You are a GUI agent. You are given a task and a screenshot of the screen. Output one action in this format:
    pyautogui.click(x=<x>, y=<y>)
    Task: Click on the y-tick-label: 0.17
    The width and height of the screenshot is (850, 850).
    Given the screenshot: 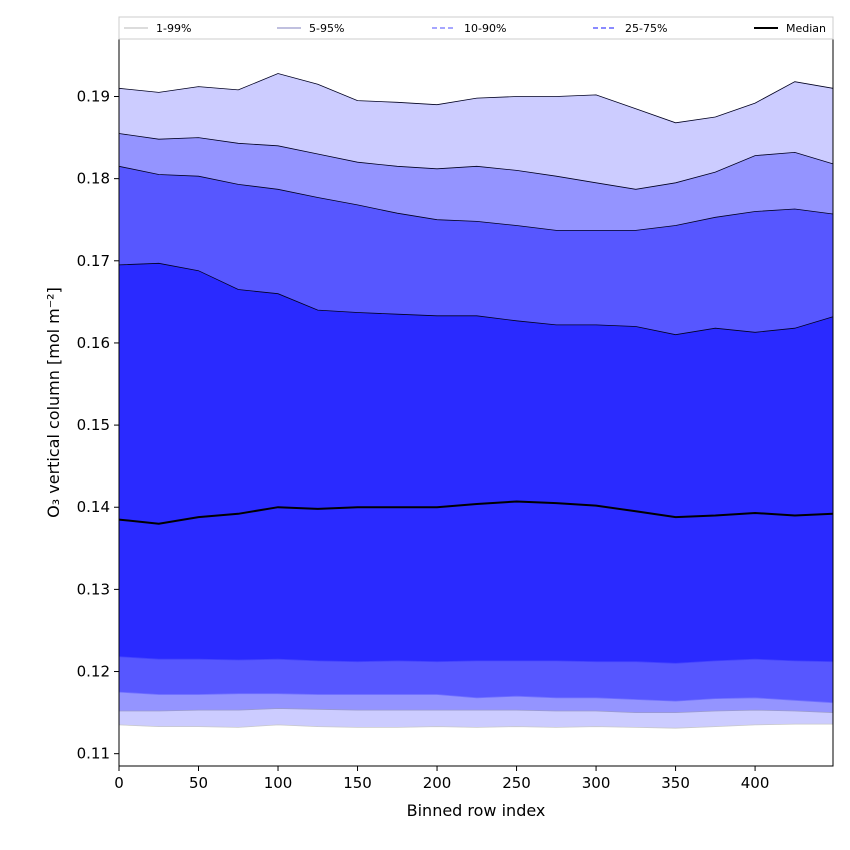 What is the action you would take?
    pyautogui.click(x=93, y=261)
    